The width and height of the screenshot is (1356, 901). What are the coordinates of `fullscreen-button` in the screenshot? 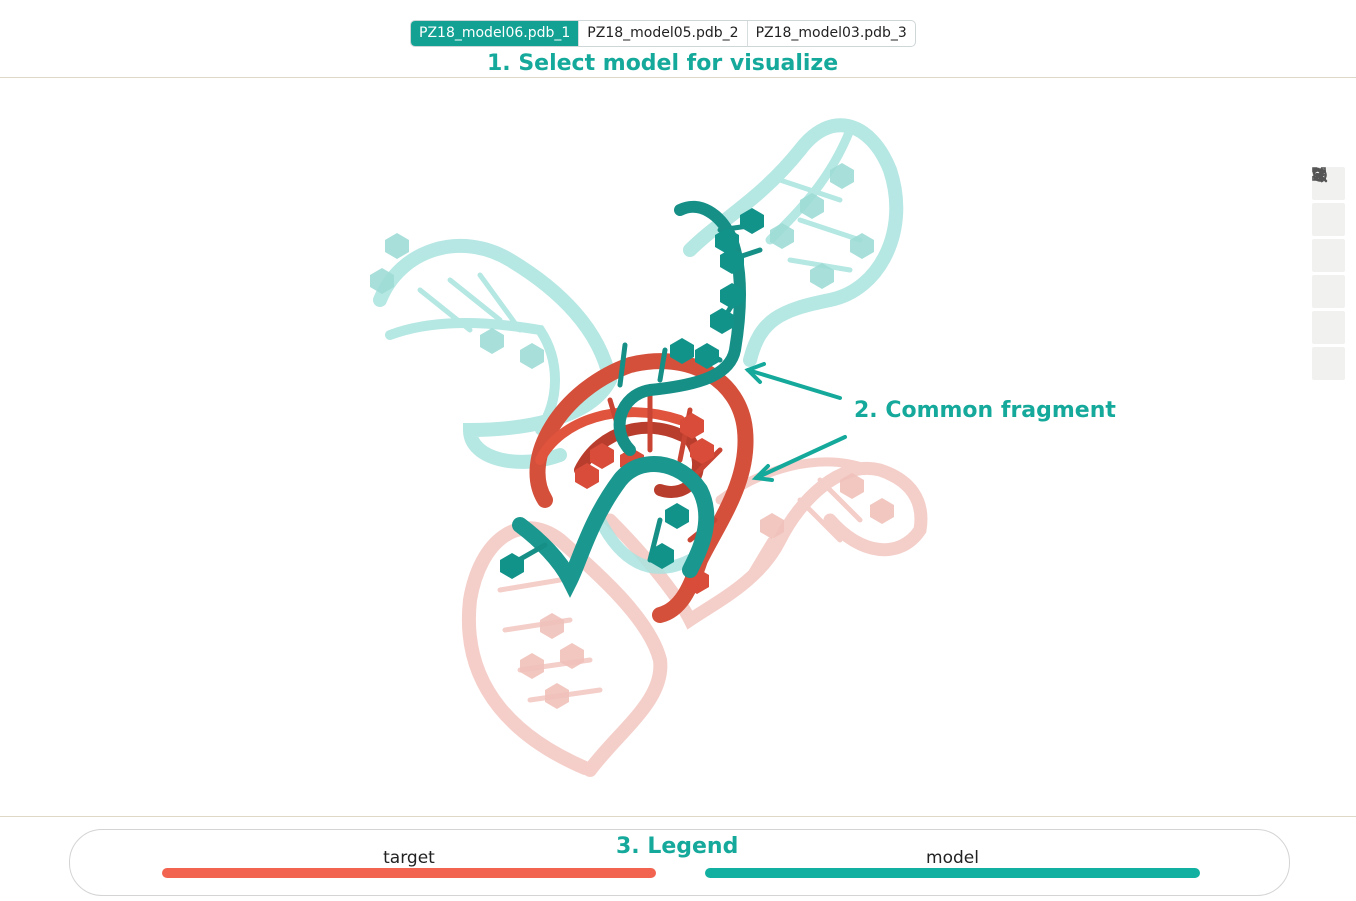 It's located at (1328, 237).